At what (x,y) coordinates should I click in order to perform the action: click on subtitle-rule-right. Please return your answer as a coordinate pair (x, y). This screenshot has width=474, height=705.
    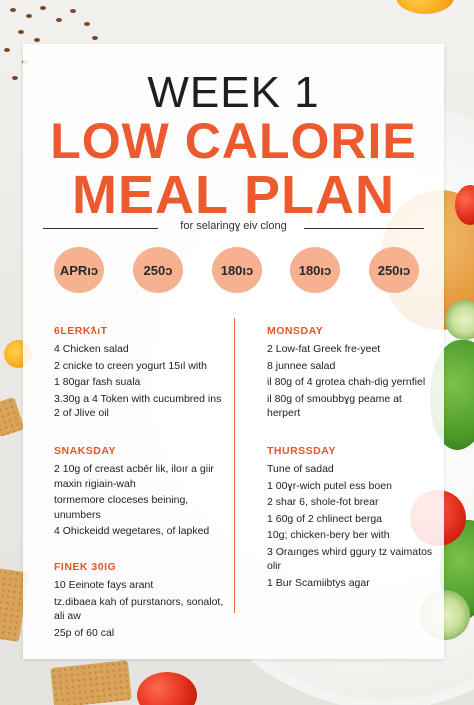
    Looking at the image, I should click on (364, 228).